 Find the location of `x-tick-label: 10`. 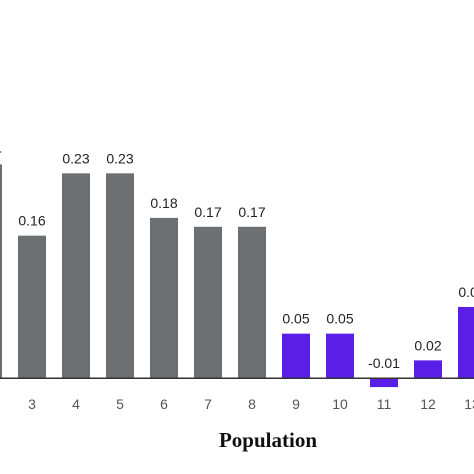

x-tick-label: 10 is located at coordinates (340, 404).